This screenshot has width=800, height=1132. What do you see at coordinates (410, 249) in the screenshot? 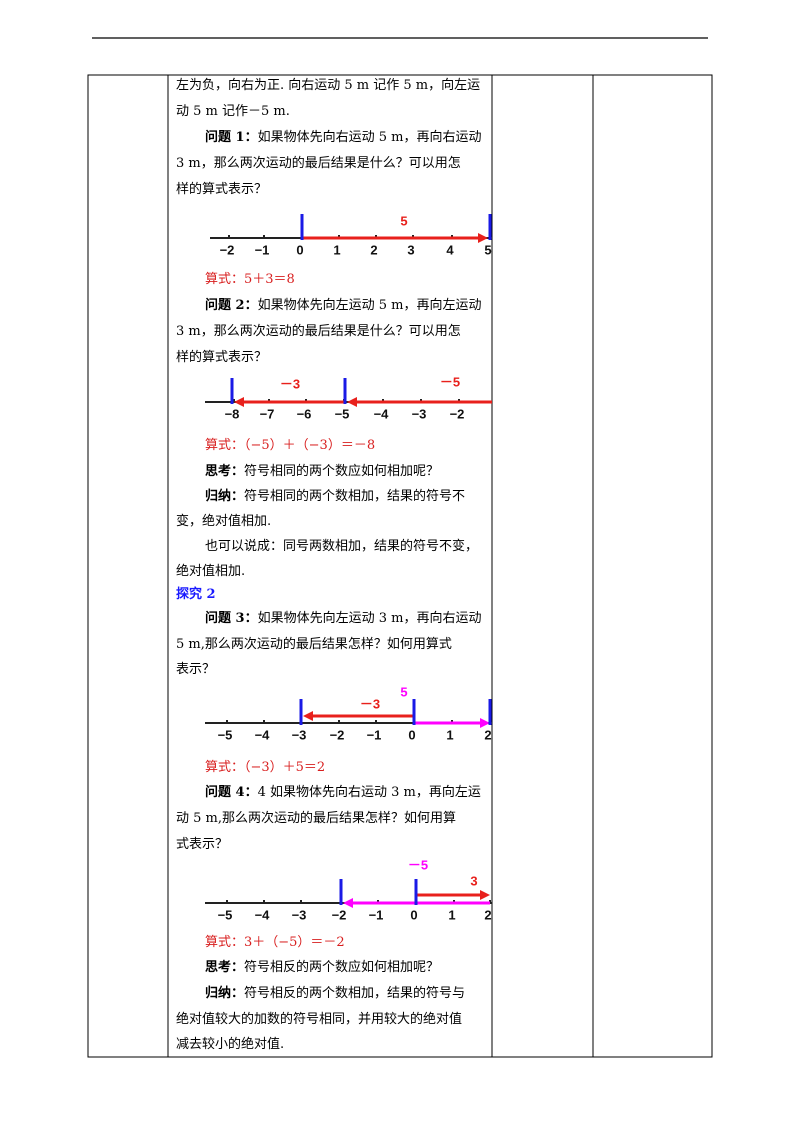
I see `tick-label: 3` at bounding box center [410, 249].